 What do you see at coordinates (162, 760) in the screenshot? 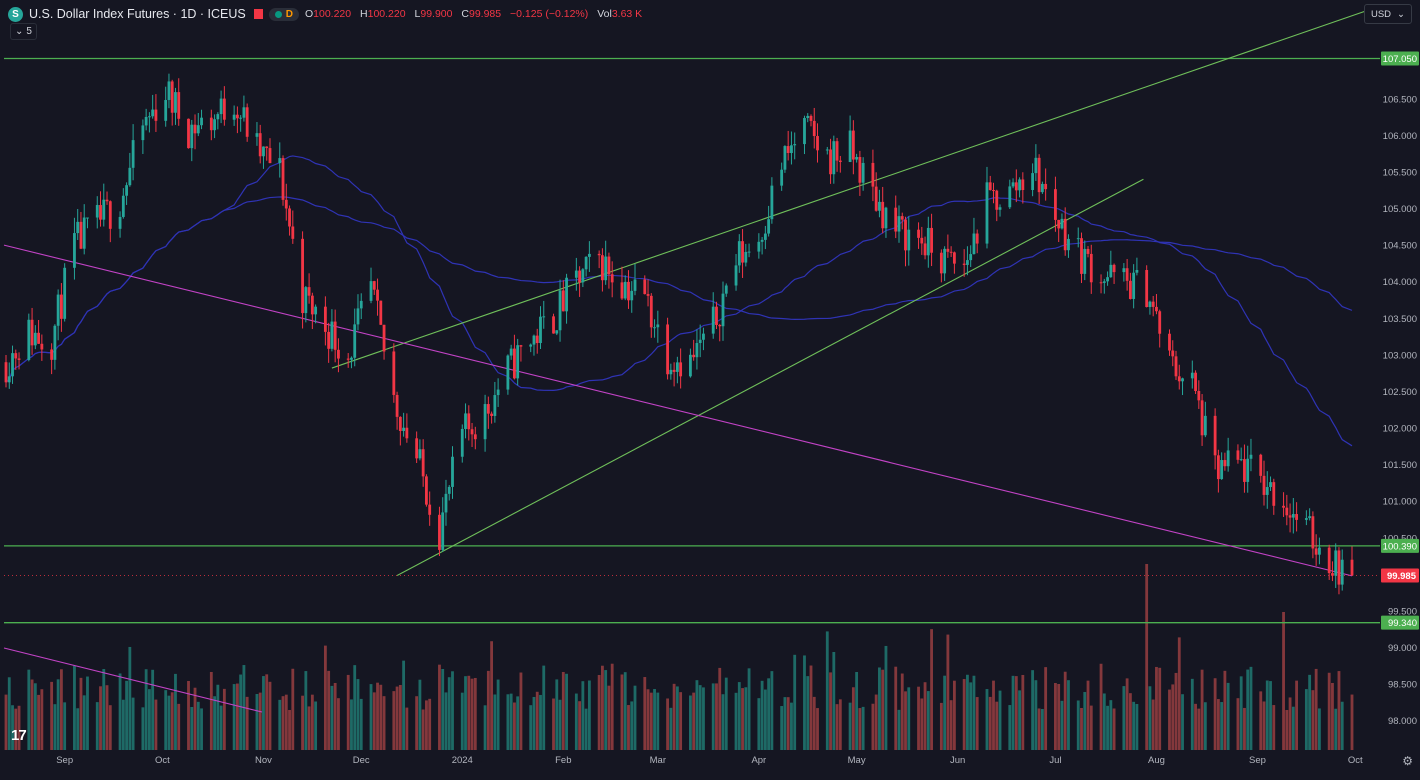
I see `time-tick-label: Oct` at bounding box center [162, 760].